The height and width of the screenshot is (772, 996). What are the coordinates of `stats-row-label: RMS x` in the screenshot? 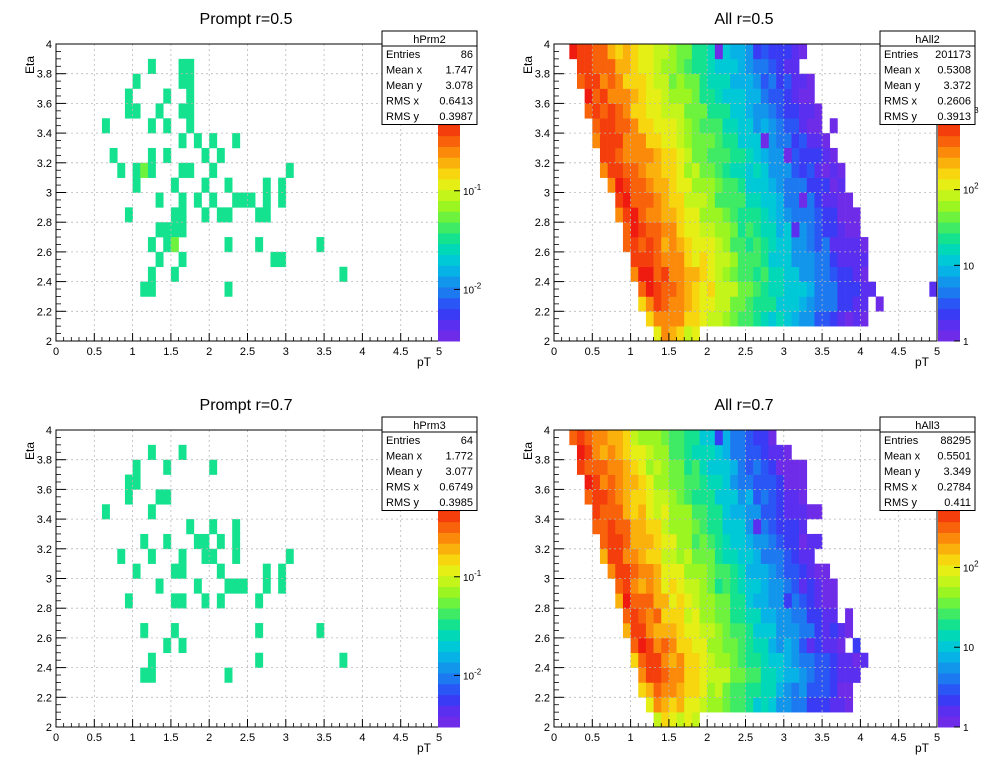 It's located at (901, 102).